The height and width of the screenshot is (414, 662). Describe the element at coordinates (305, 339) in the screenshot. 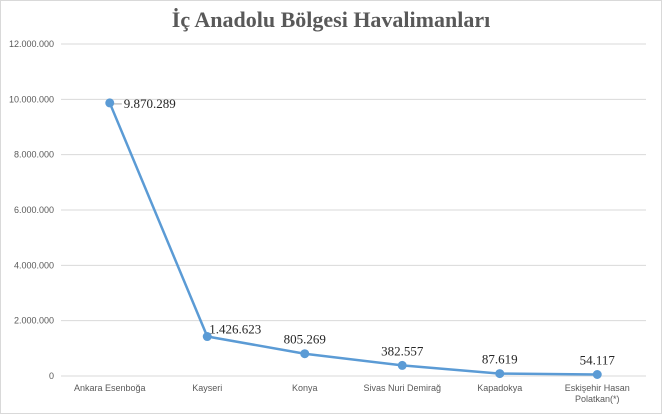

I see `data-label: 805.269` at that location.